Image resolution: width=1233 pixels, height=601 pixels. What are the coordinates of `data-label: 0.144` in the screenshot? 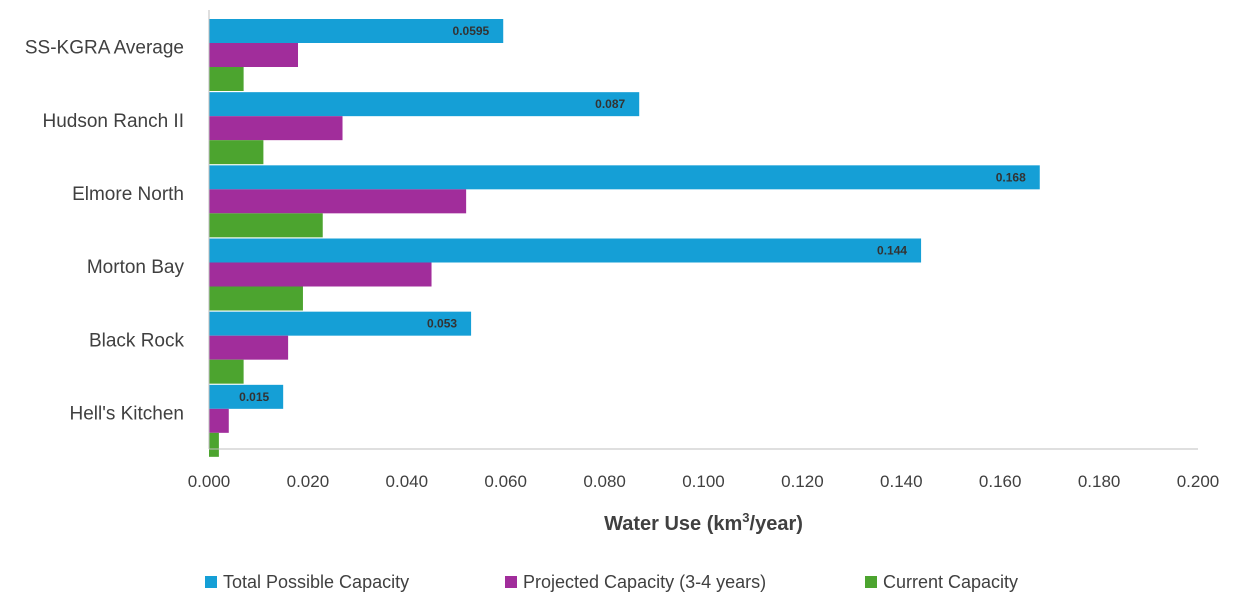 It's located at (892, 251).